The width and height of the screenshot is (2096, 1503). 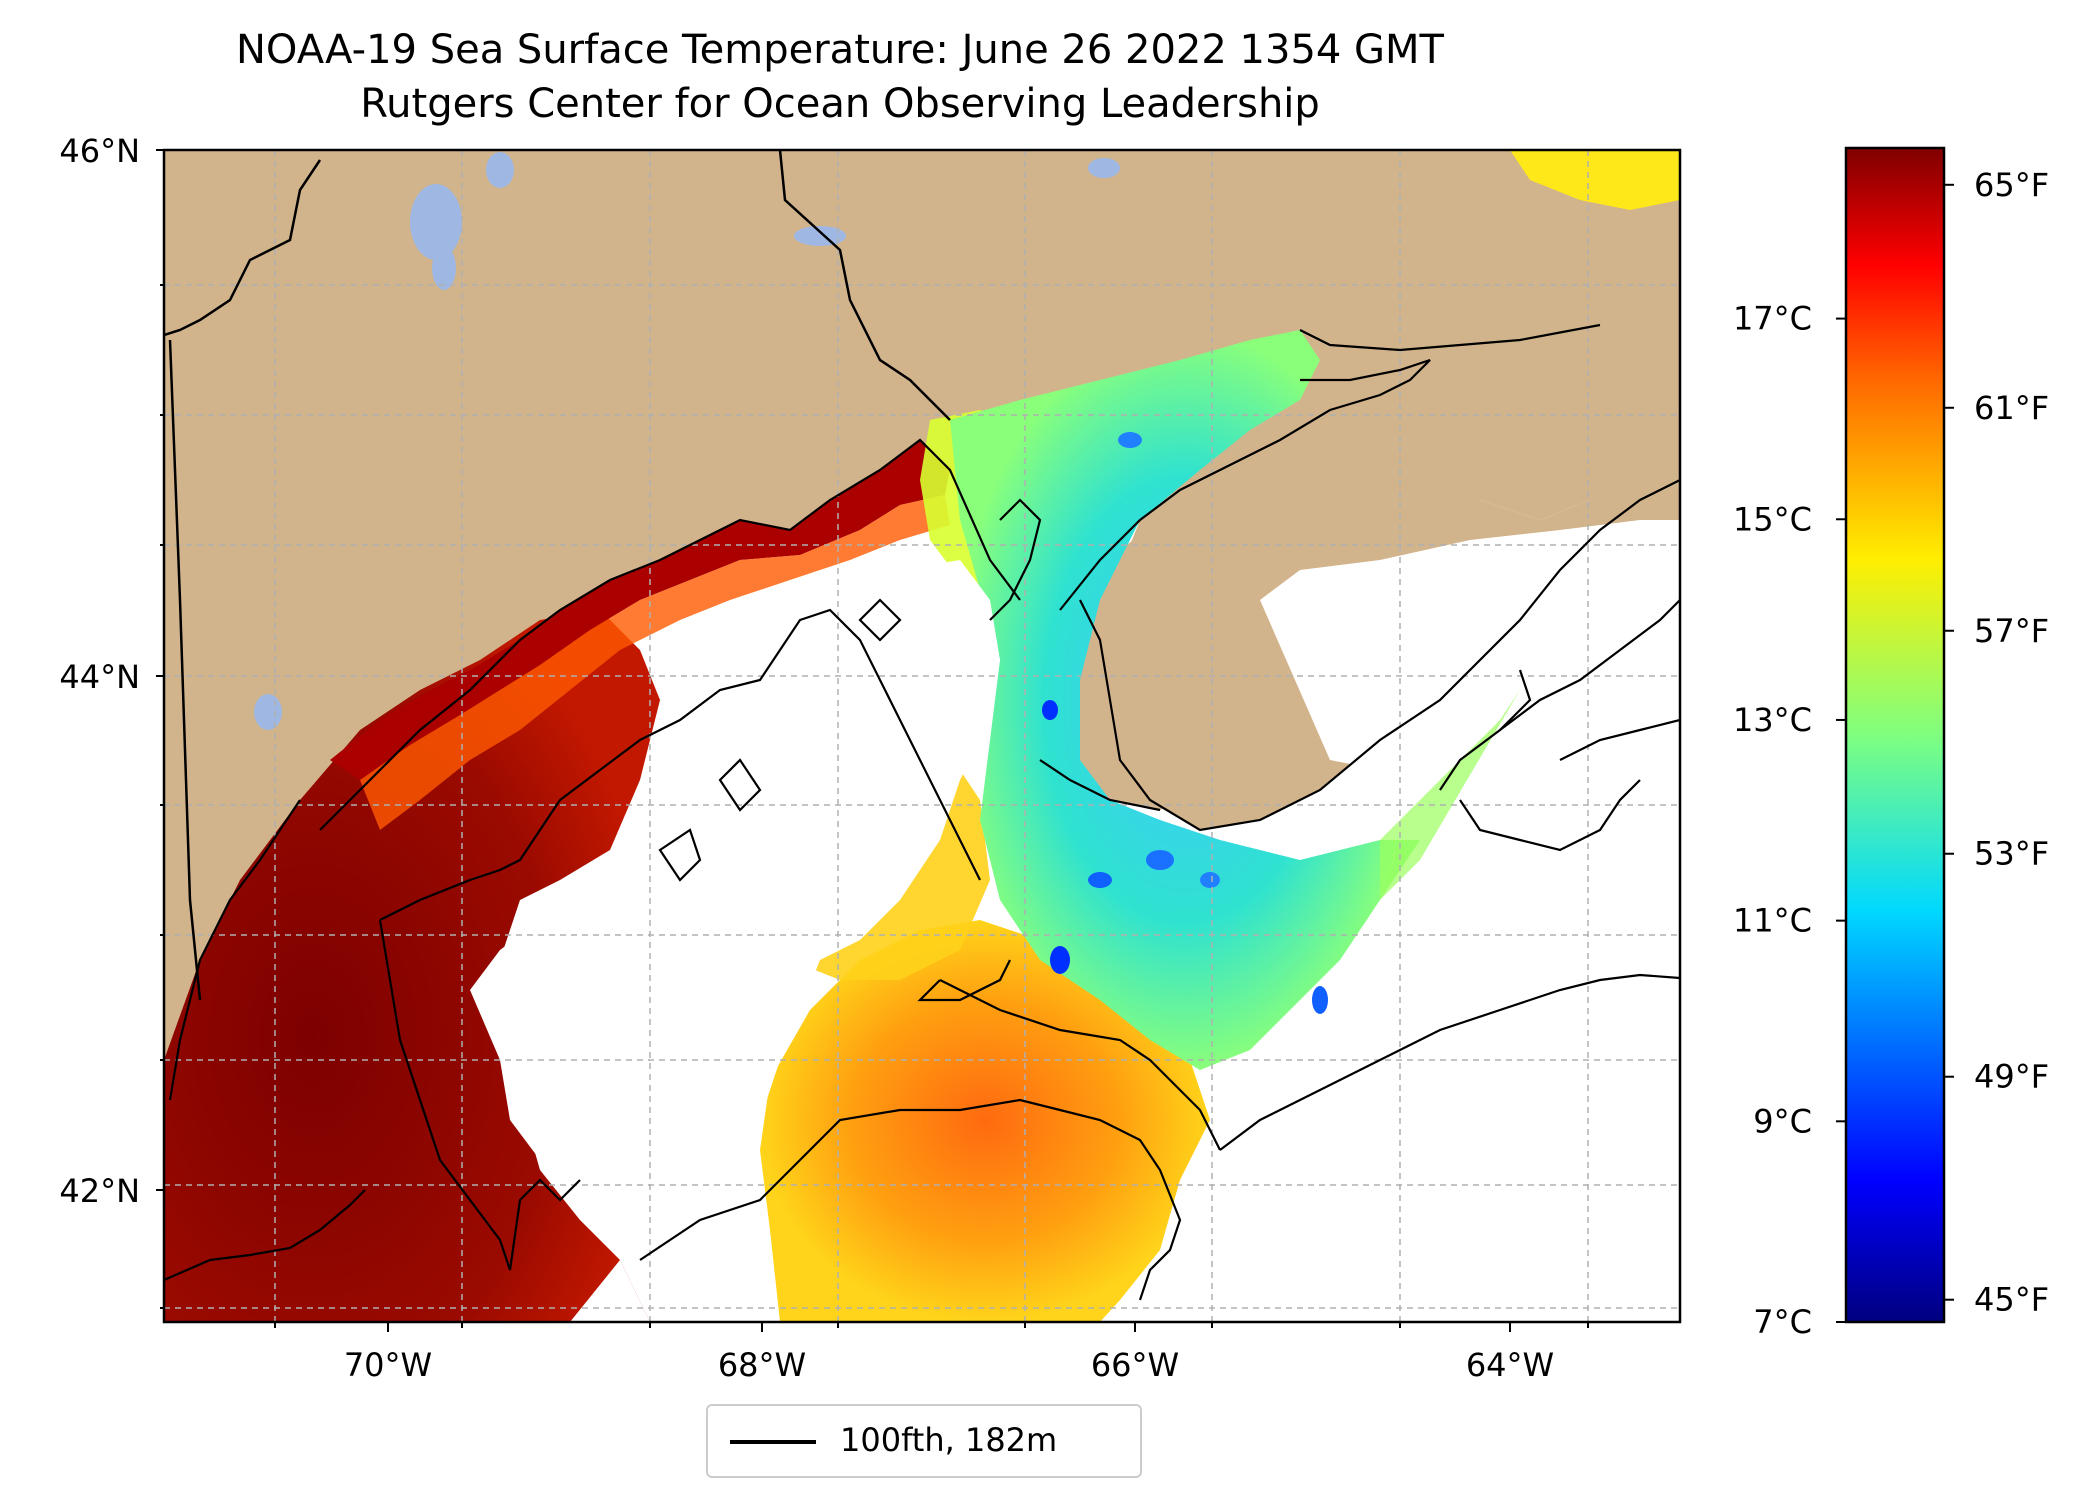 What do you see at coordinates (1949, 742) in the screenshot?
I see `colorbar-fahrenheit-ticks` at bounding box center [1949, 742].